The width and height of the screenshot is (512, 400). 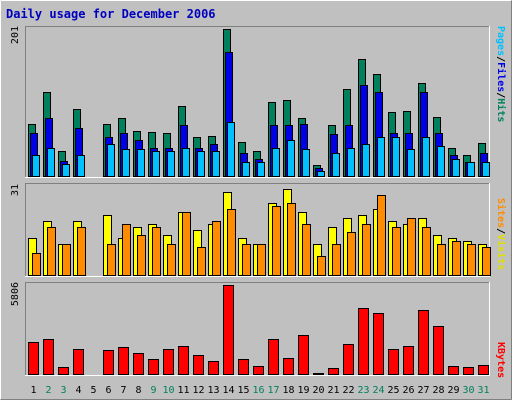 I want to click on day-label-26: 26, so click(x=408, y=390).